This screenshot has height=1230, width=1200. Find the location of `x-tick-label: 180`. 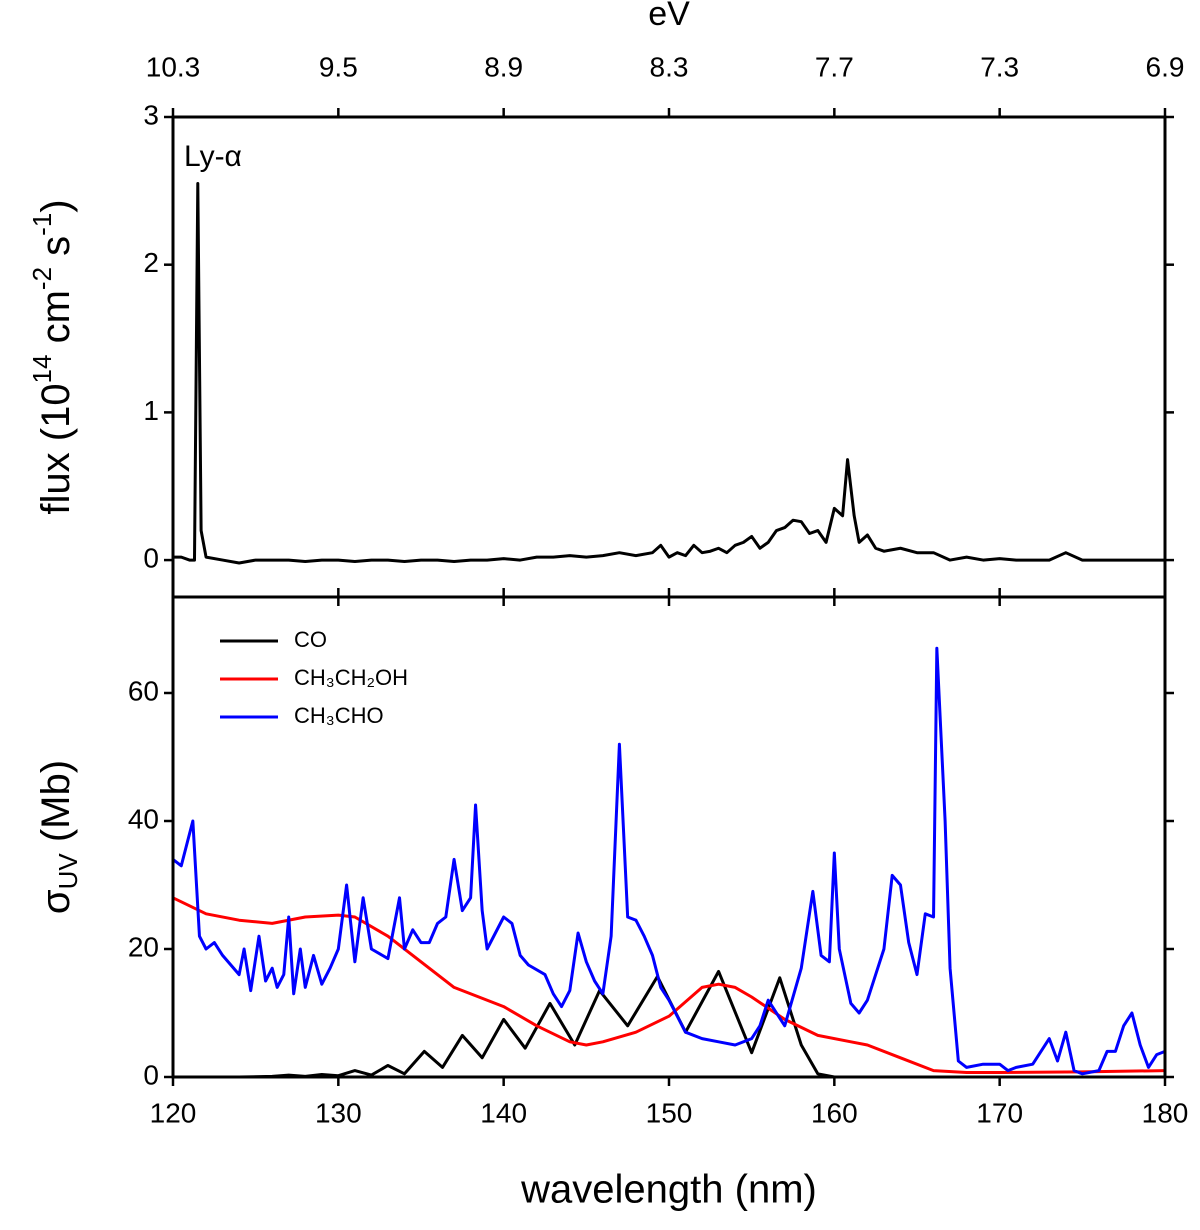

x-tick-label: 180 is located at coordinates (1165, 1112).